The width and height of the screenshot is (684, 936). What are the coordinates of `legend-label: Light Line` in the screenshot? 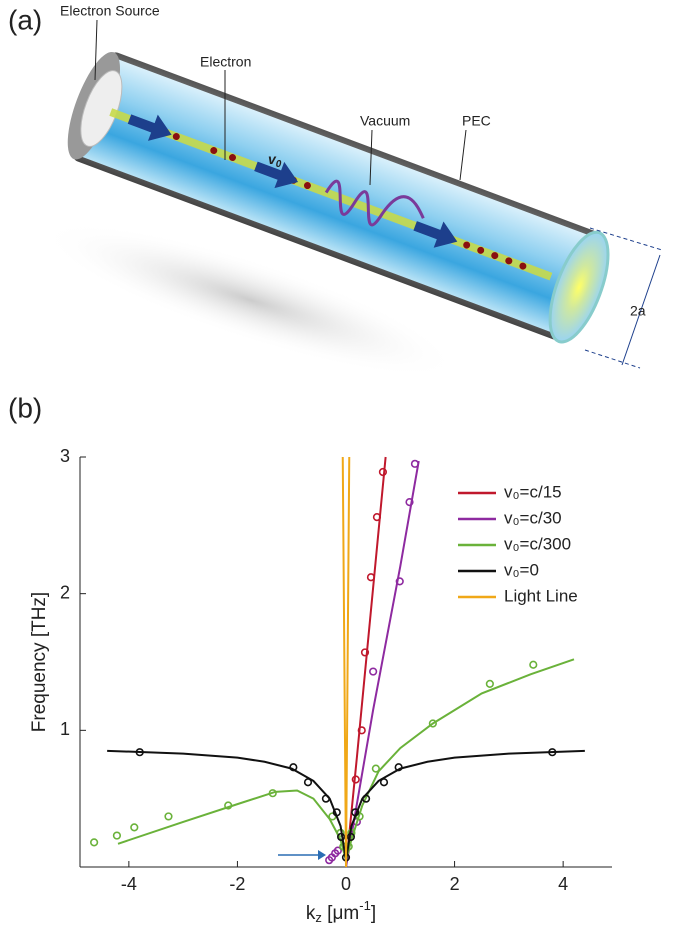 It's located at (541, 595).